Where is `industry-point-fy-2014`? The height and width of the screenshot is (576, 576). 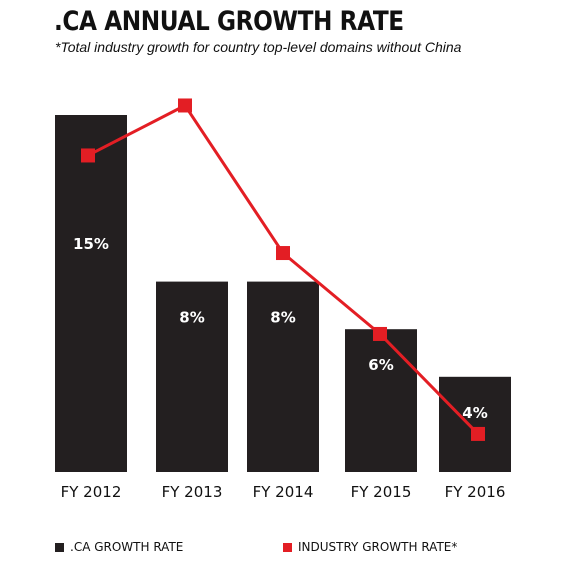 industry-point-fy-2014 is located at coordinates (283, 253).